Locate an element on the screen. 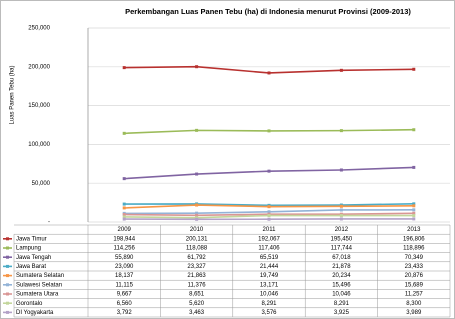  table-value: 70,349 is located at coordinates (414, 258).